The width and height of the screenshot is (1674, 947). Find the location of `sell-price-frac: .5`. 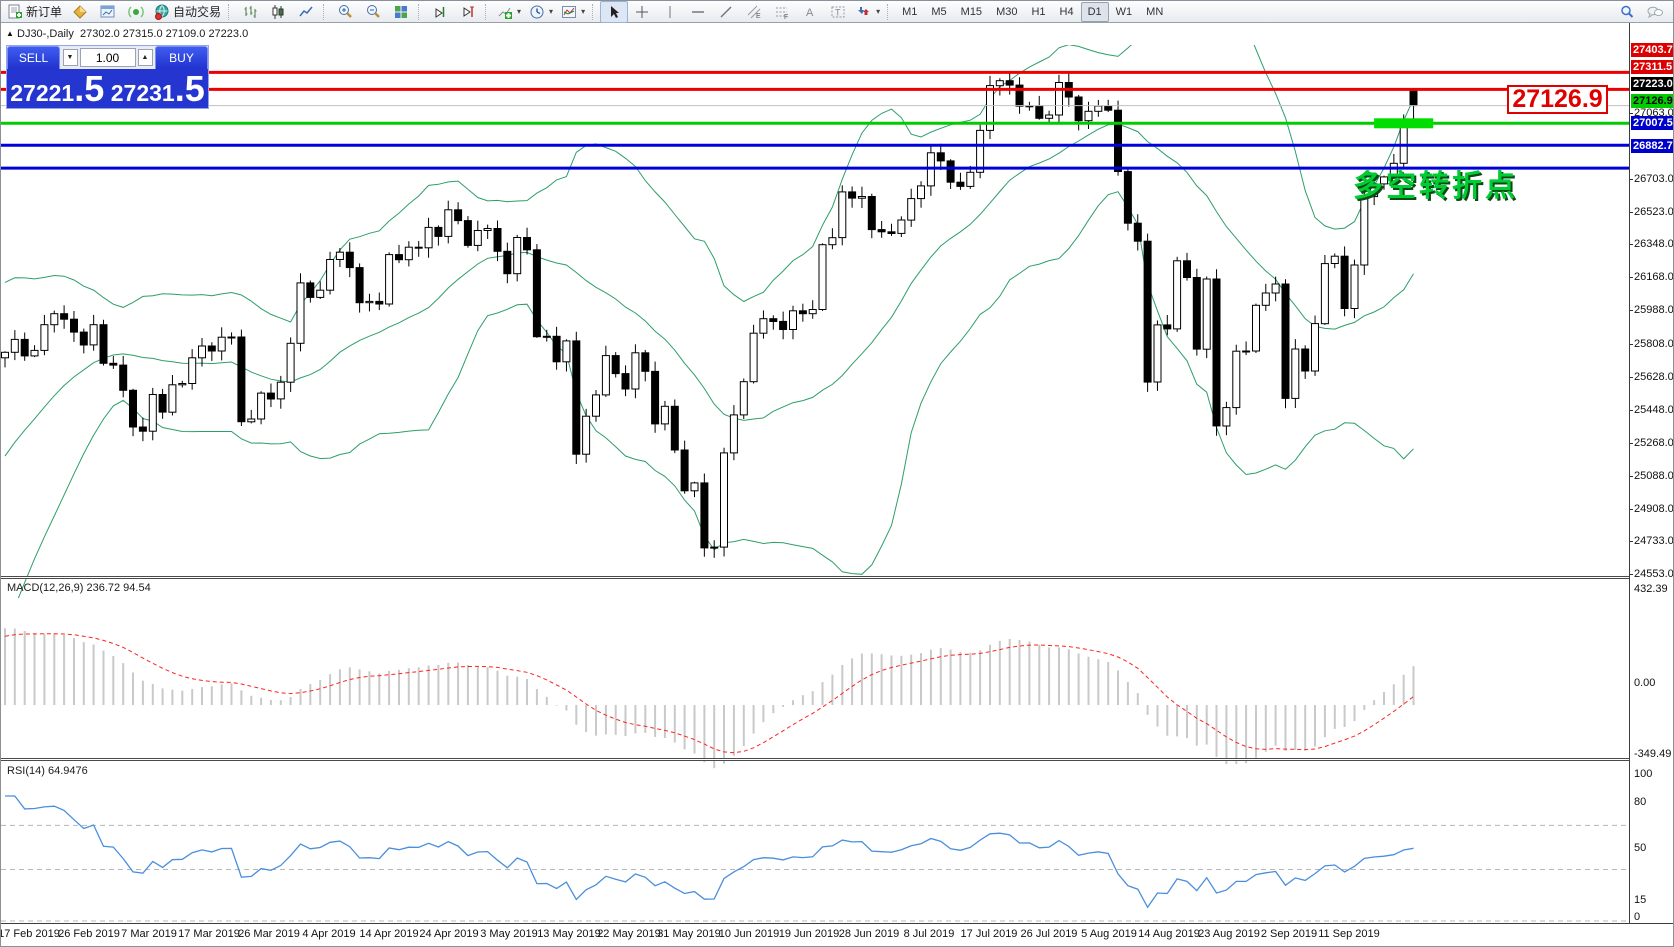

sell-price-frac: .5 is located at coordinates (89, 88).